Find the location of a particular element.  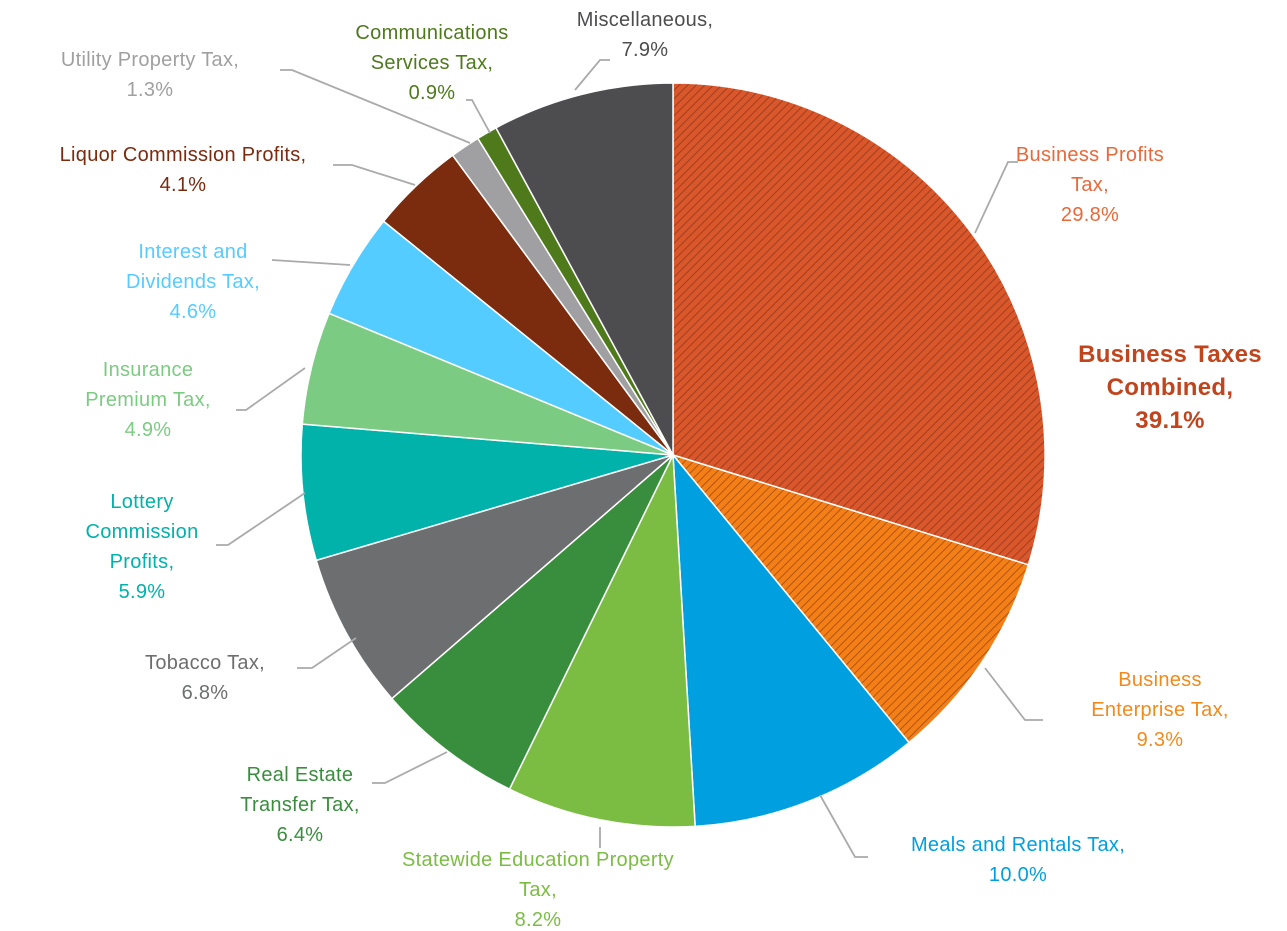

value-label: 6.8% is located at coordinates (205, 693).